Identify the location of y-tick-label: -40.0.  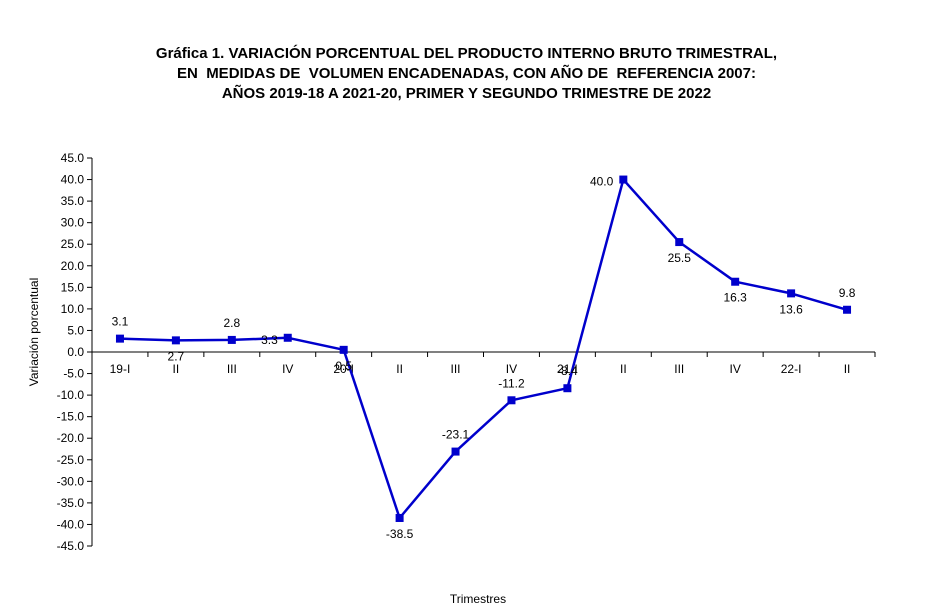
(71, 524).